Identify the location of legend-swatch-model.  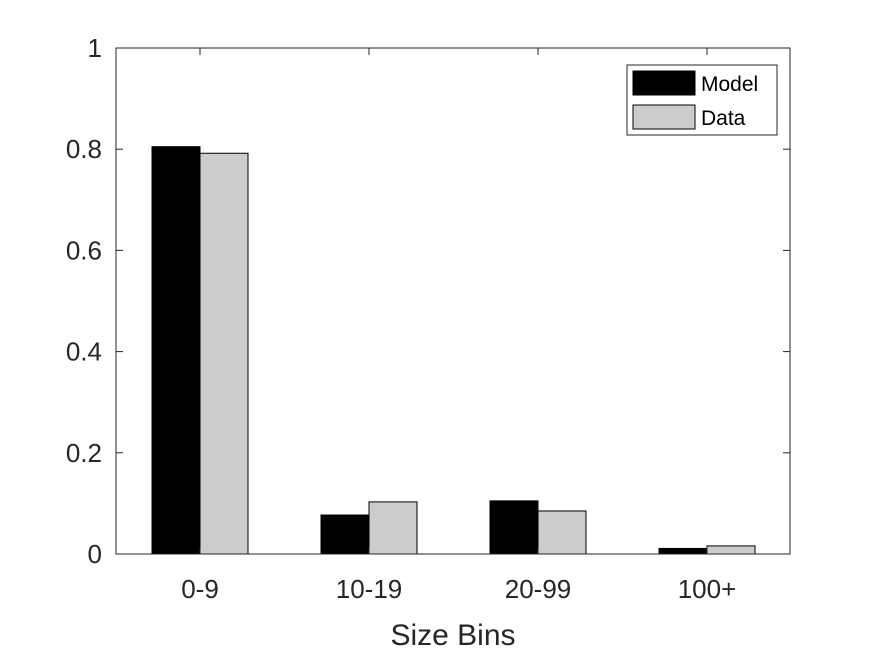
(664, 83).